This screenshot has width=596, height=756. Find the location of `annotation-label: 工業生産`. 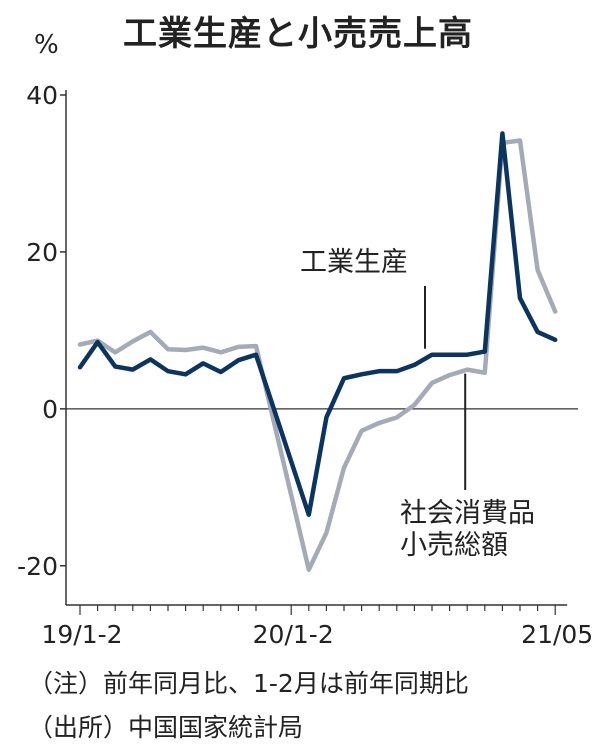

annotation-label: 工業生産 is located at coordinates (354, 262).